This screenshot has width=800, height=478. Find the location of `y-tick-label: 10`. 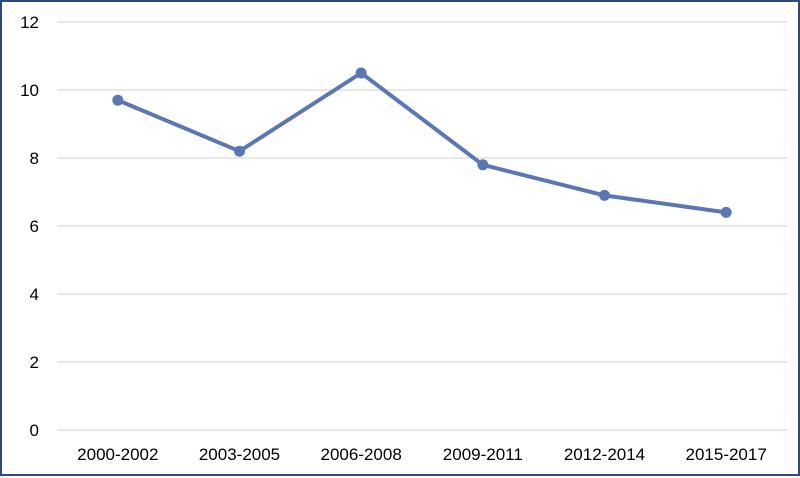

y-tick-label: 10 is located at coordinates (29, 90).